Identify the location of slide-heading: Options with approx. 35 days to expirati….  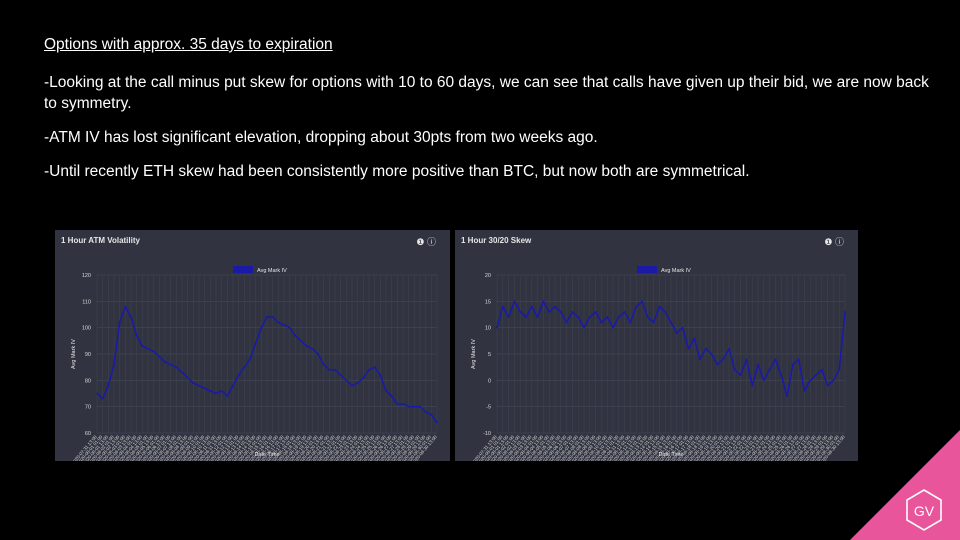
(188, 44).